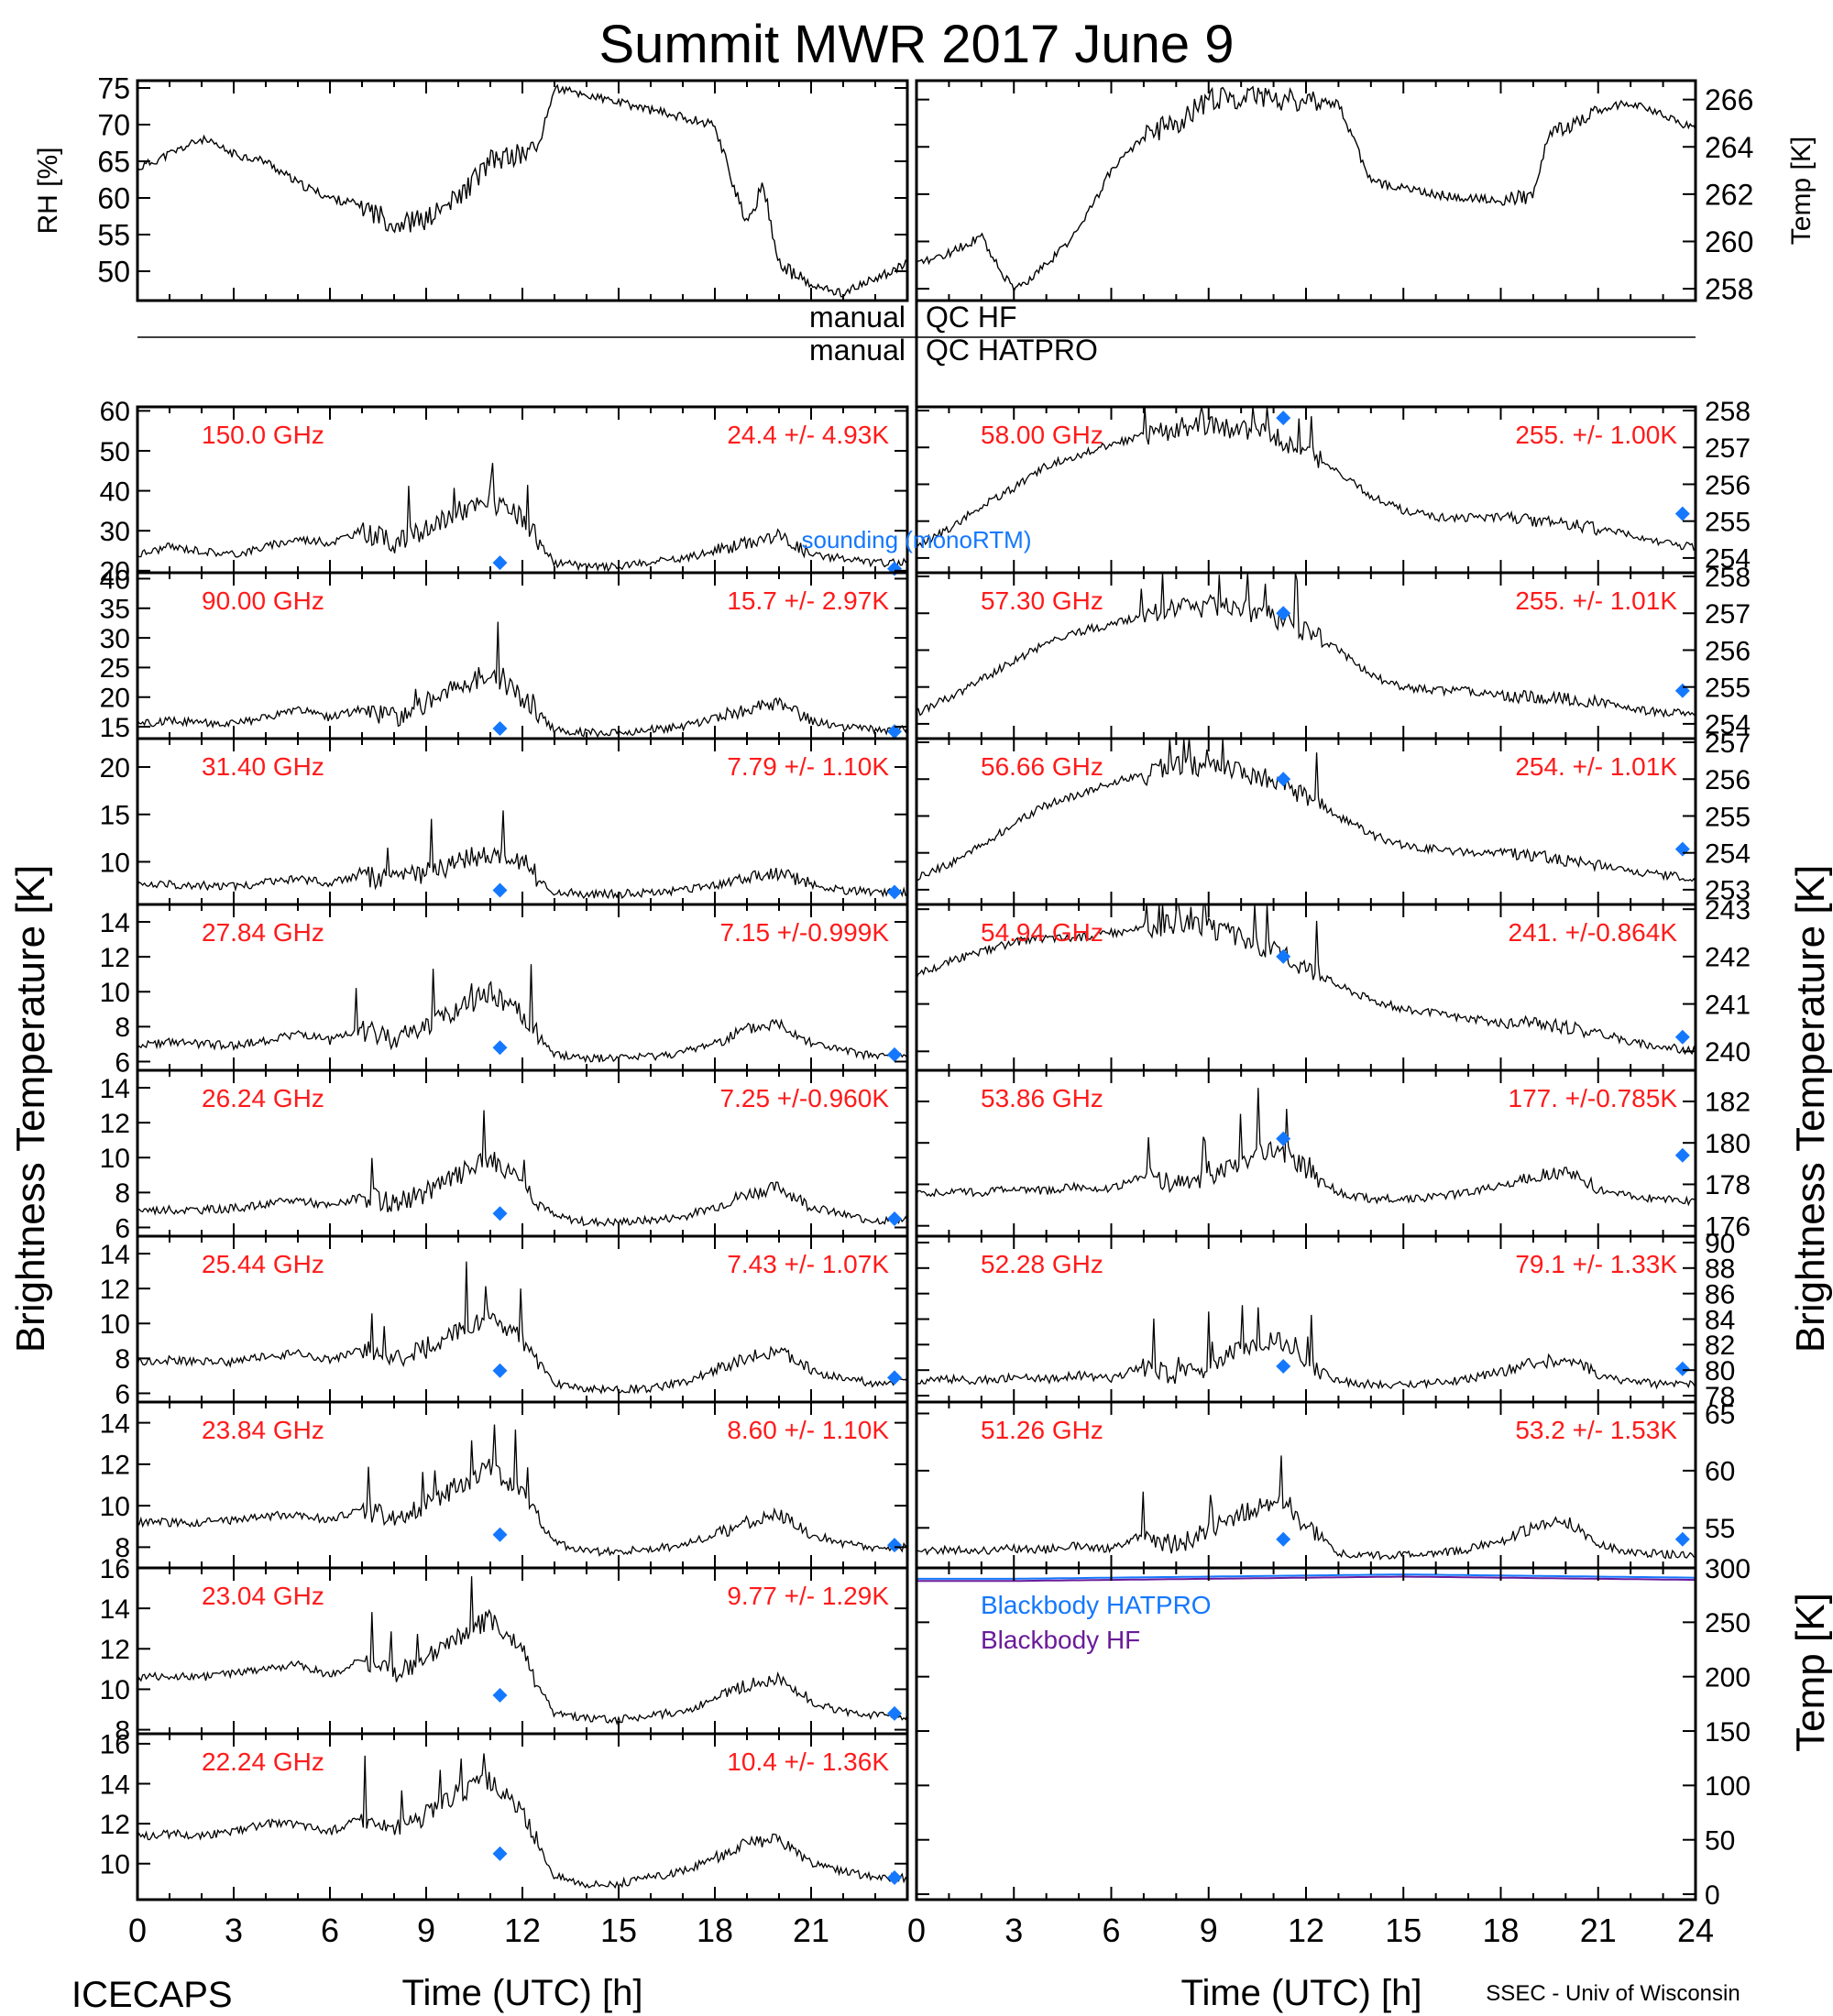 The image size is (1833, 2016). What do you see at coordinates (805, 1098) in the screenshot?
I see `channel-stats-label: 7.25 +/-0.960K` at bounding box center [805, 1098].